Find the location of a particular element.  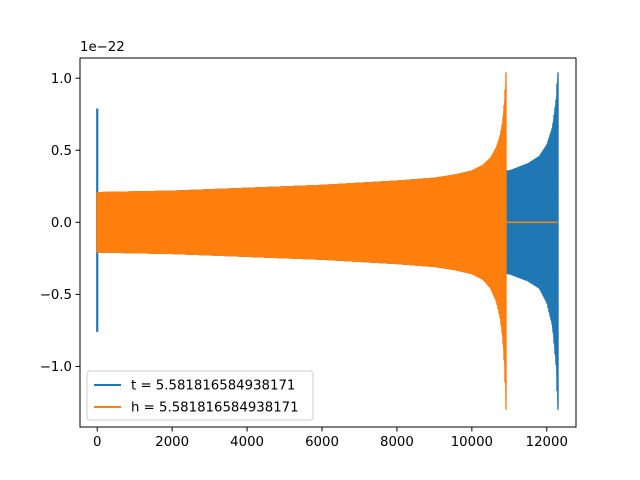

x-axis: 0 2000 4000 6000 8000 10000 12000 is located at coordinates (330, 438).